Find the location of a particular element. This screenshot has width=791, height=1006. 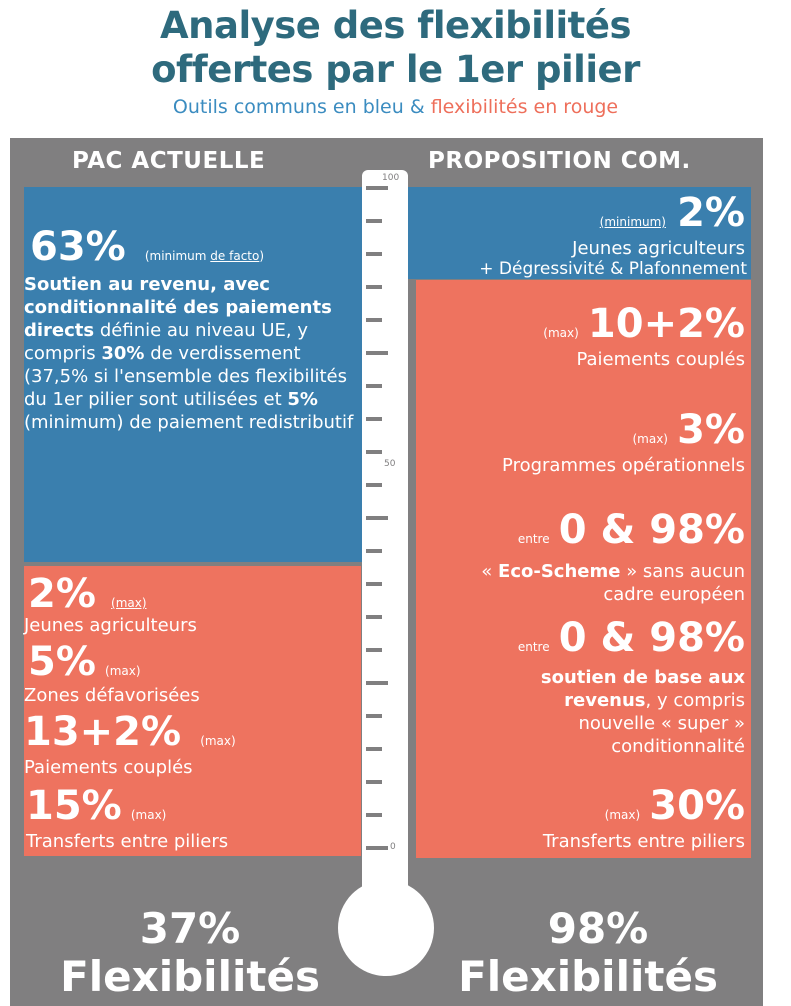

right-blue-line2: + Dégressivité & Plafonnement is located at coordinates (613, 269).